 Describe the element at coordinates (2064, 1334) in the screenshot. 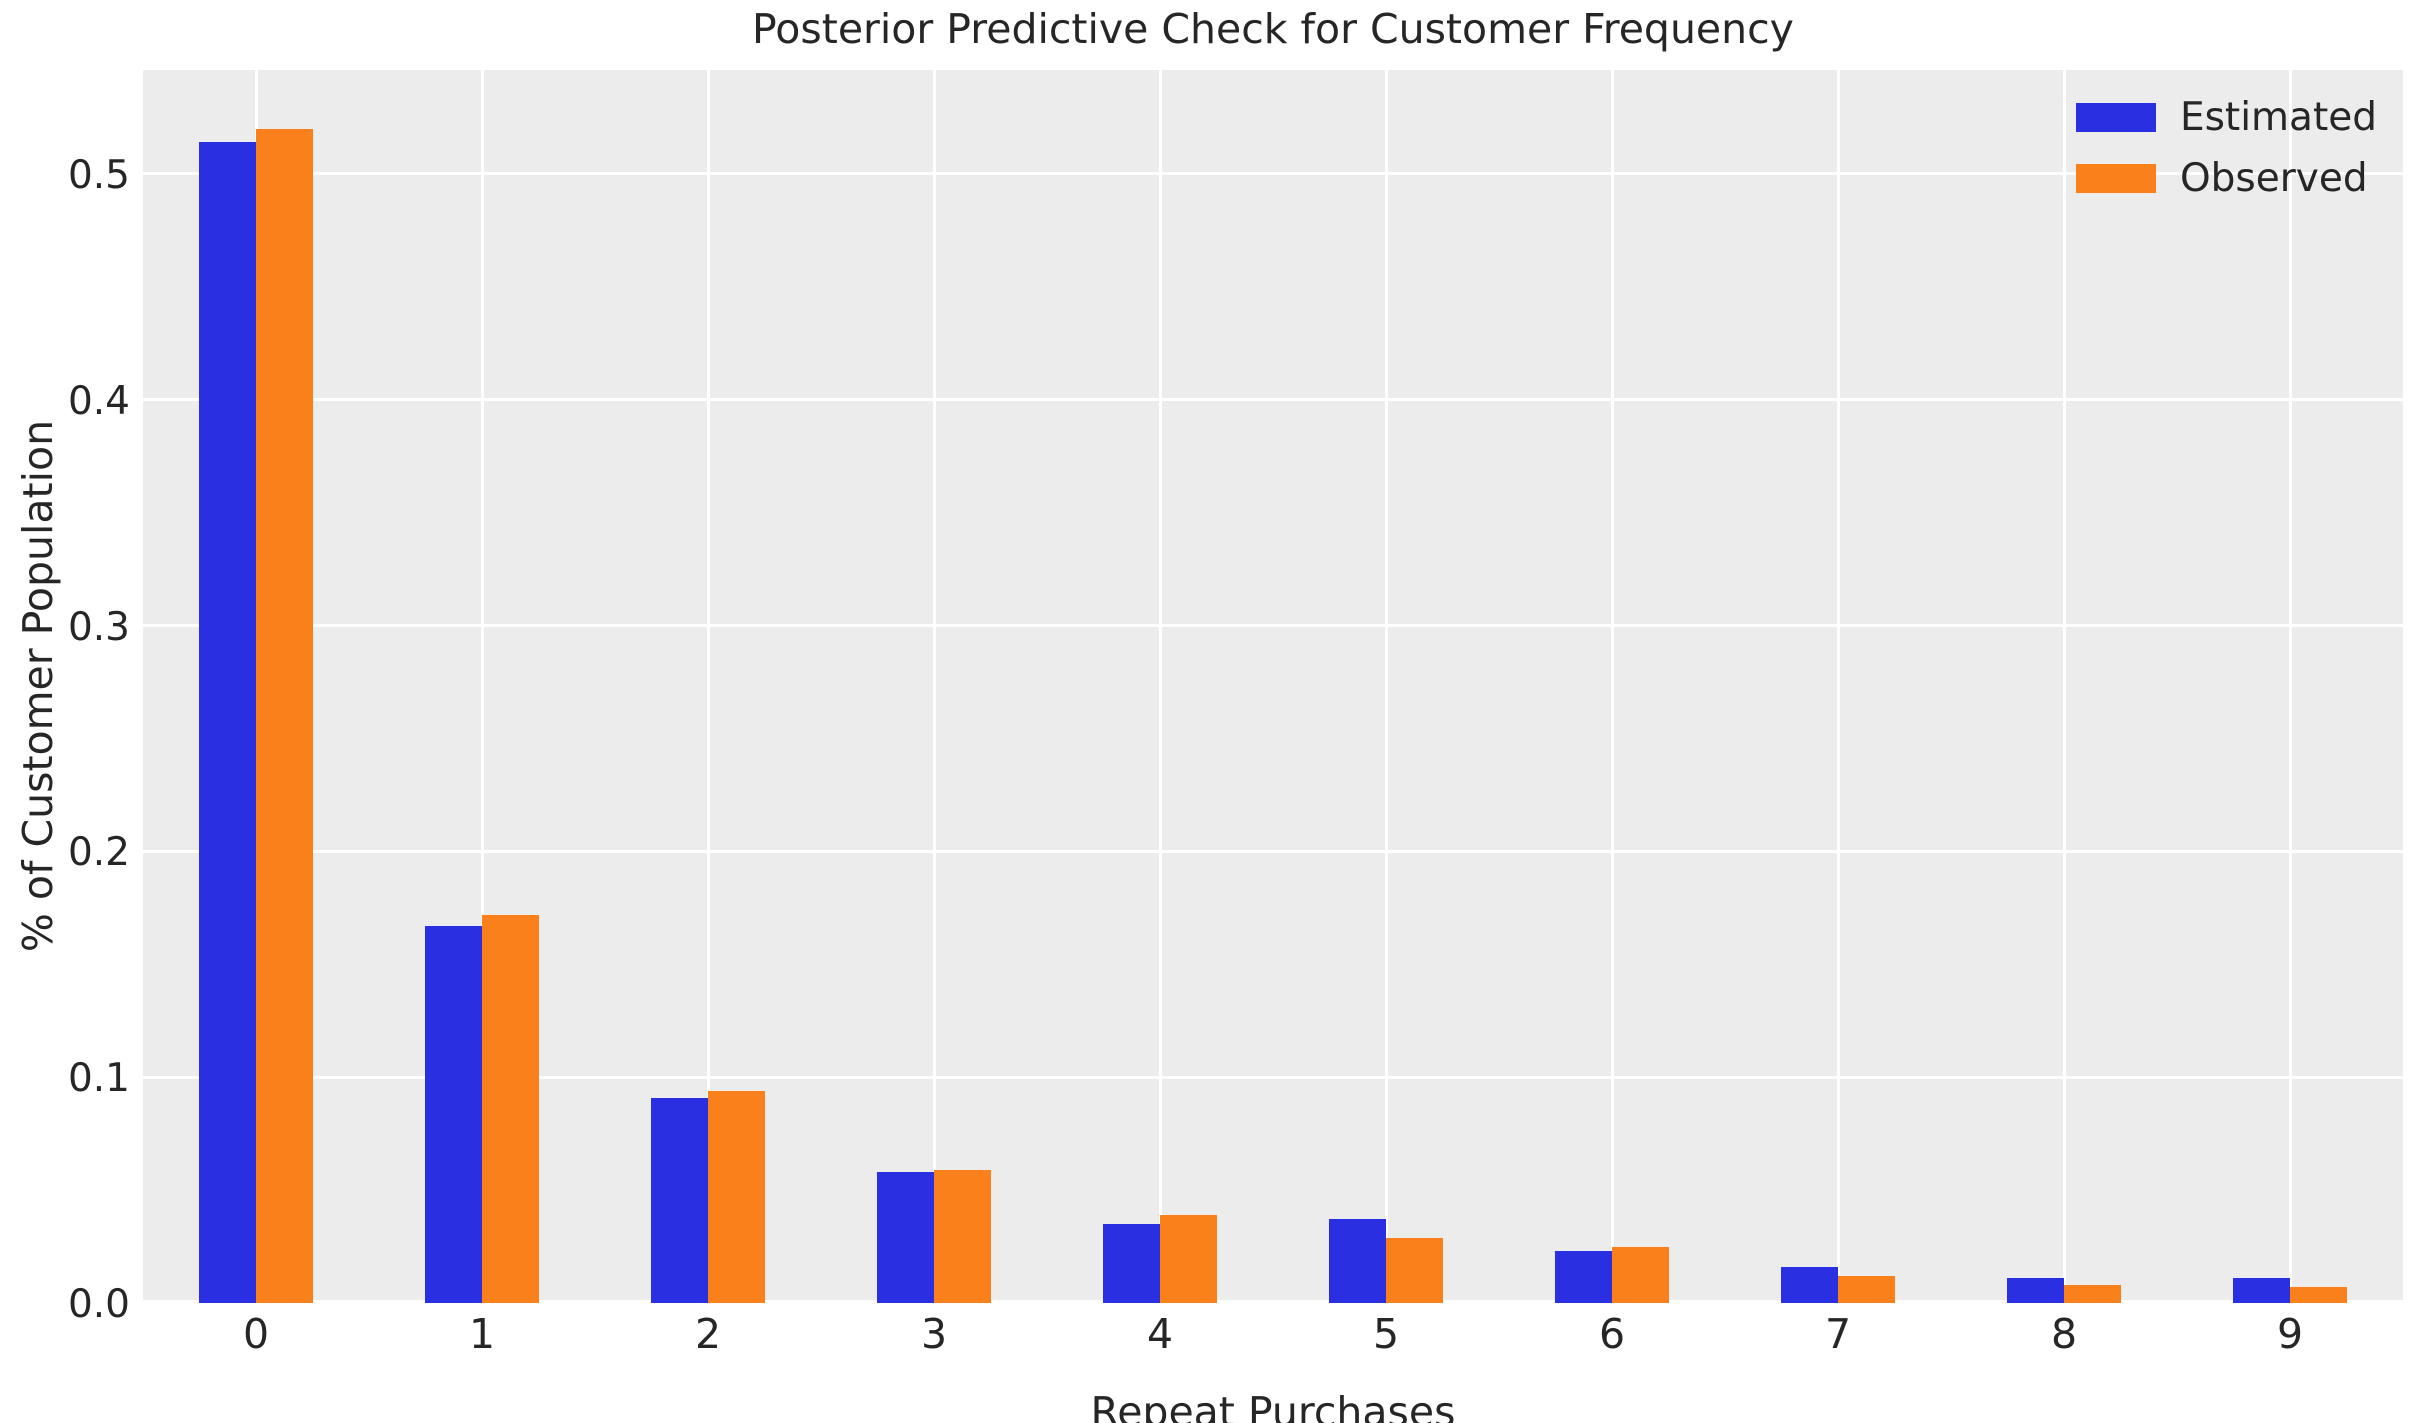

I see `x-tick-label-8: 8` at that location.